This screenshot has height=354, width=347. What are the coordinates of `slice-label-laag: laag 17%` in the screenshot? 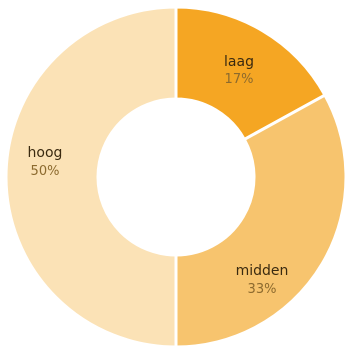 It's located at (239, 70).